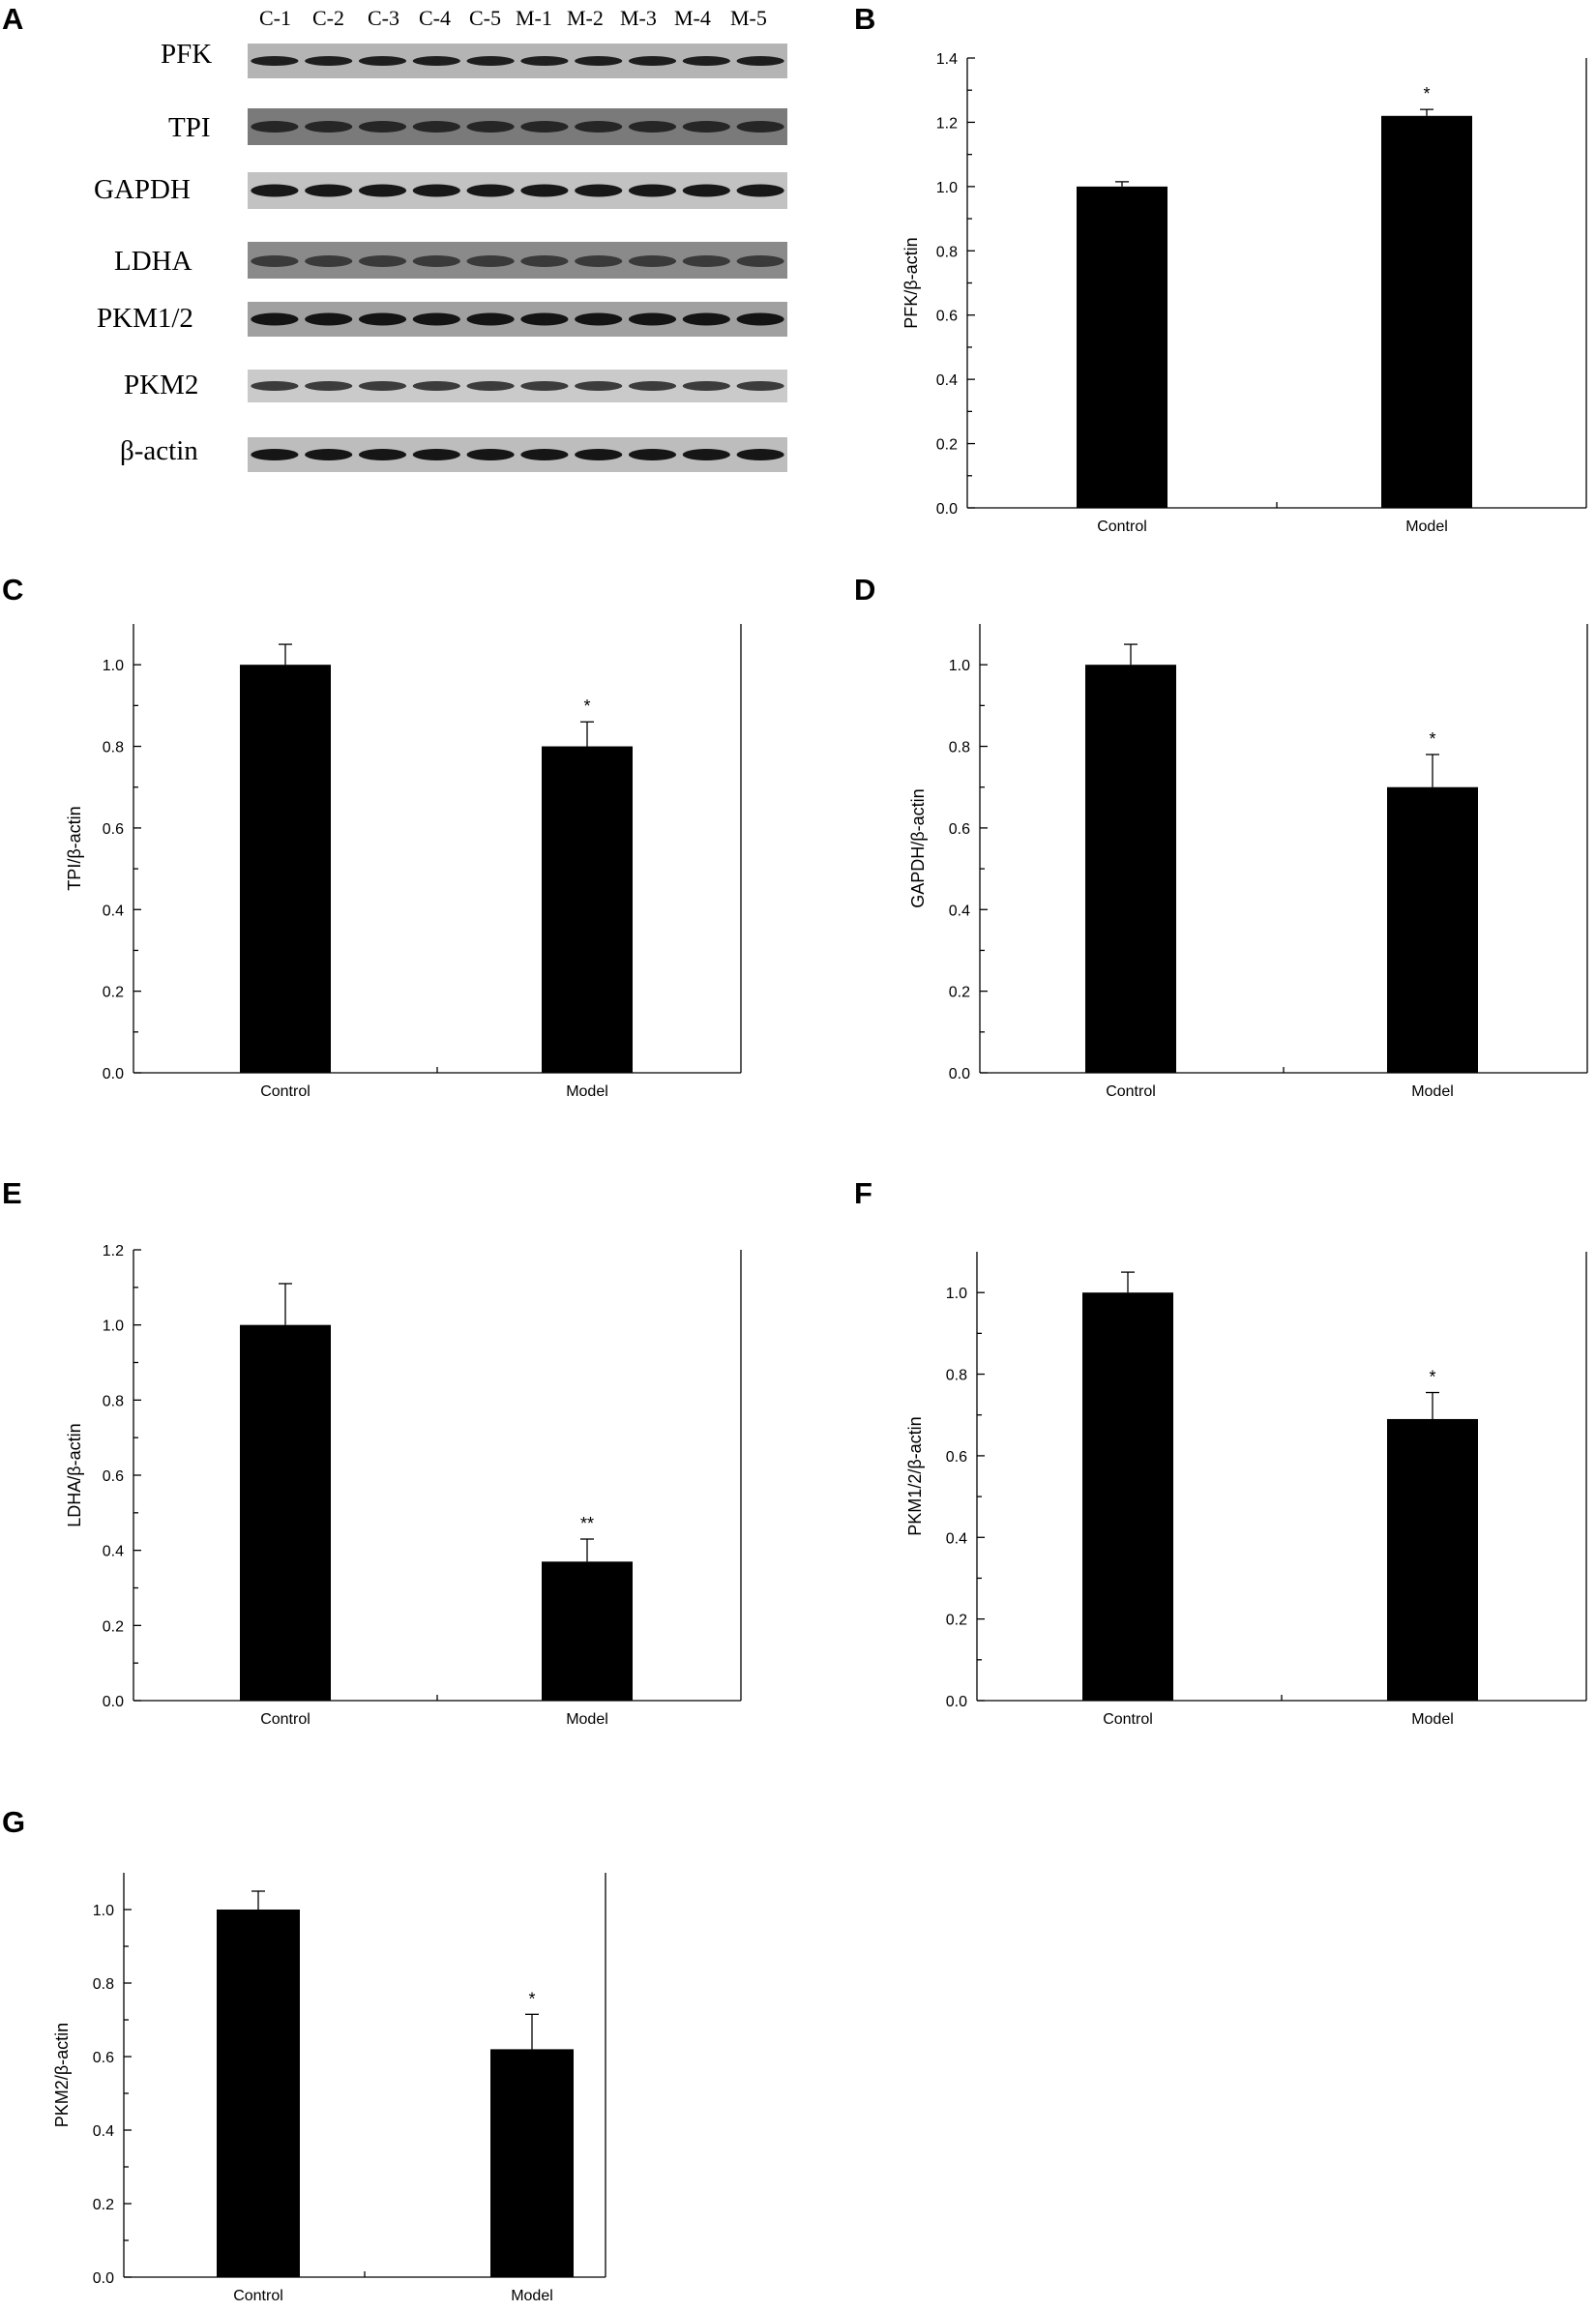  Describe the element at coordinates (517, 454) in the screenshot. I see `blot-strip-beta-actin` at that location.